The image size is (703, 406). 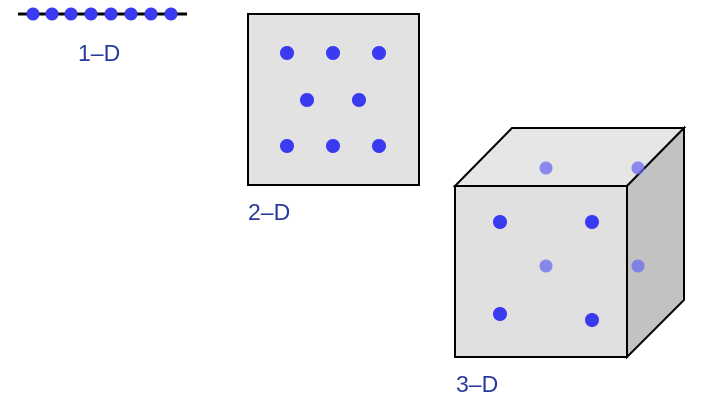 I want to click on label: 2–D, so click(x=269, y=212).